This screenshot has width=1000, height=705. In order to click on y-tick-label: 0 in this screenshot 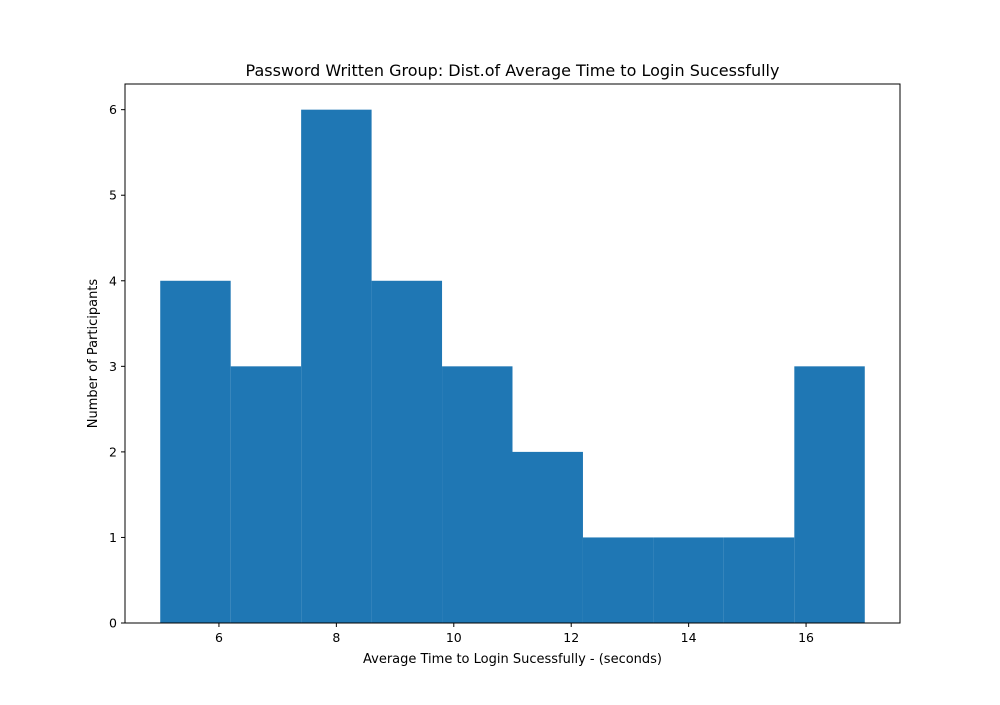, I will do `click(113, 623)`.